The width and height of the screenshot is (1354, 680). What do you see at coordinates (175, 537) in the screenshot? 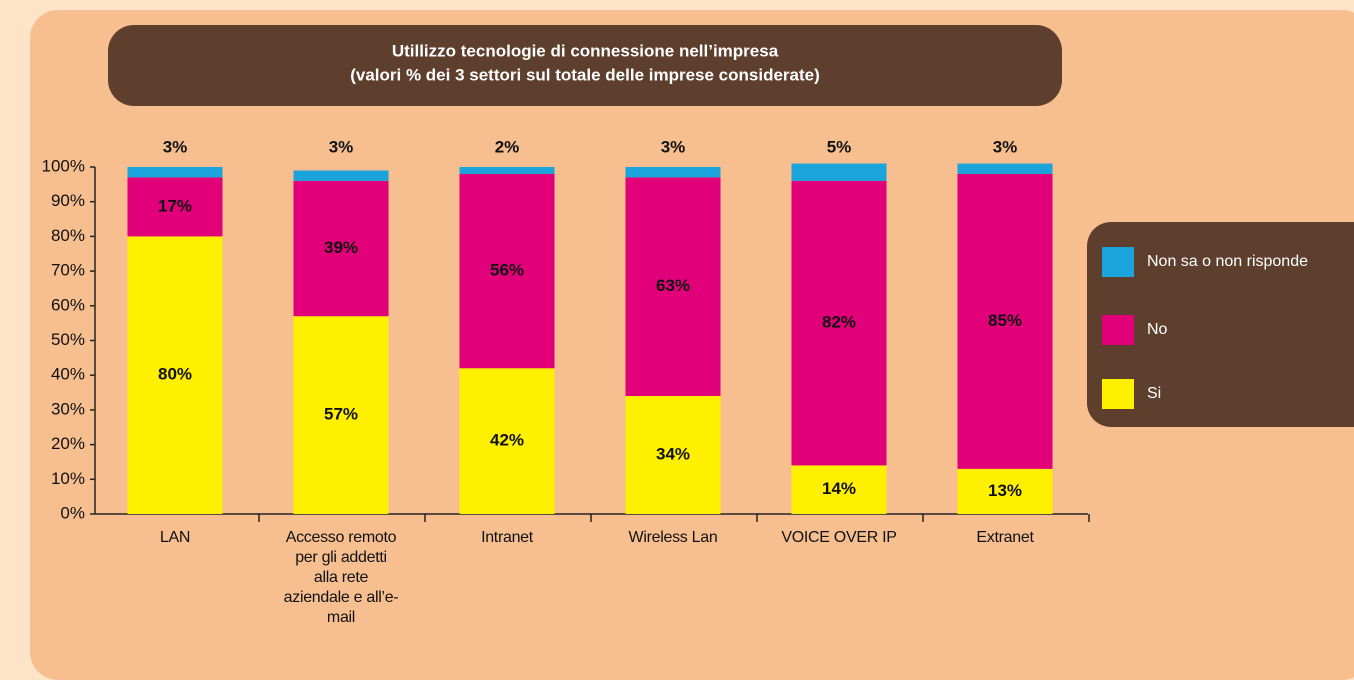
I see `x-tick-label: LAN` at bounding box center [175, 537].